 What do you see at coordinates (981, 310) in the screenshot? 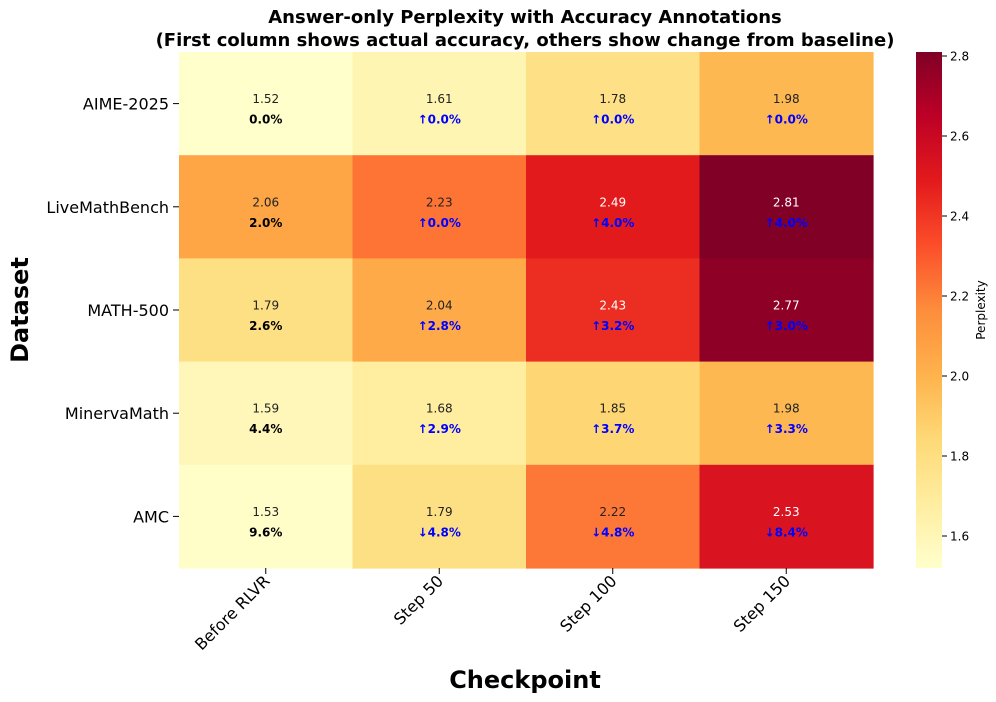
I see `colorbar-label: Perplexity` at bounding box center [981, 310].